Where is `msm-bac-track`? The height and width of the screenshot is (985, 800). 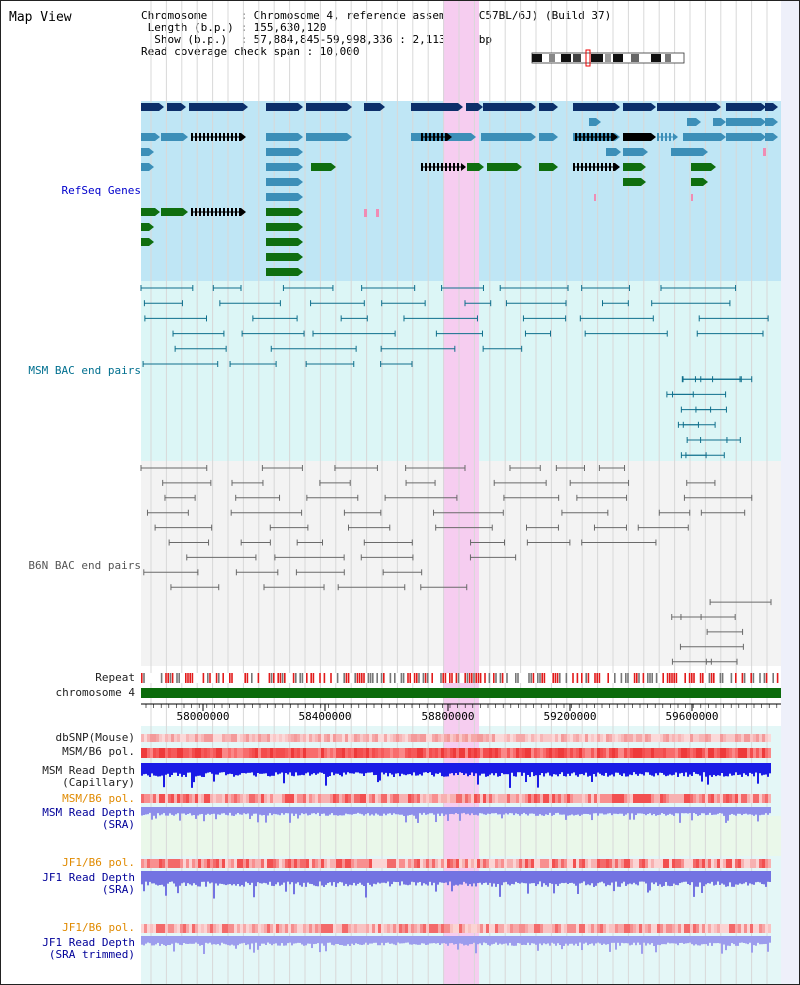 msm-bac-track is located at coordinates (454, 372).